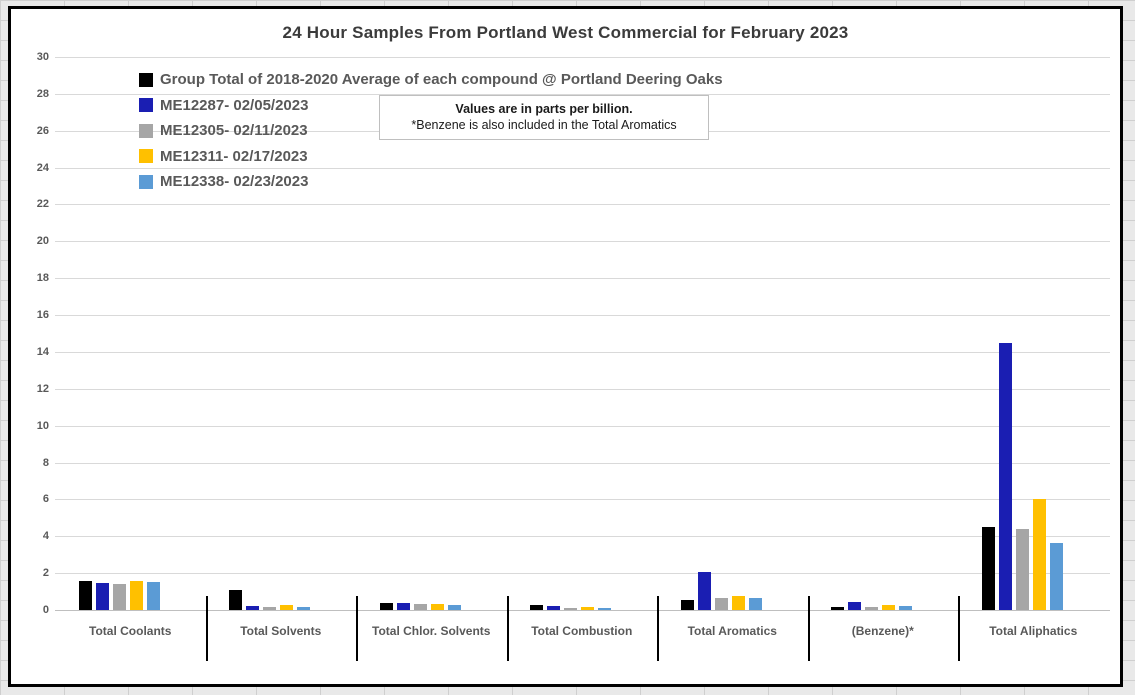 The height and width of the screenshot is (695, 1135). I want to click on legend-label: ME12305- 02/11/2023, so click(234, 131).